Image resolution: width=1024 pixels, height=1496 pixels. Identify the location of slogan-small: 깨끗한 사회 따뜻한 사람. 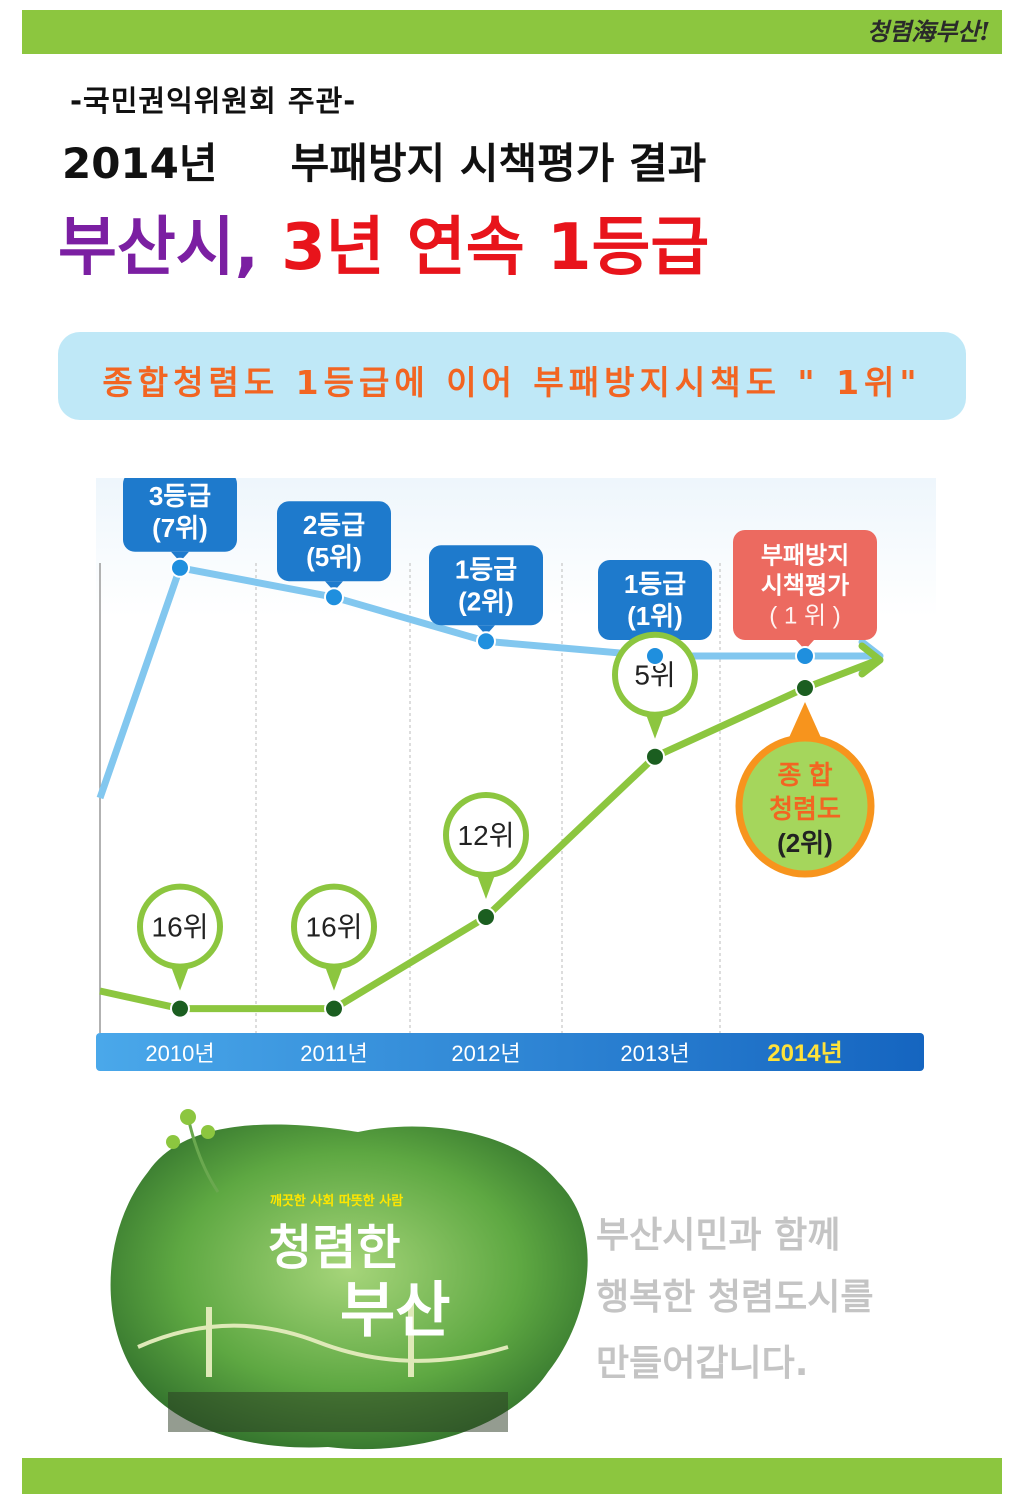
(337, 1201).